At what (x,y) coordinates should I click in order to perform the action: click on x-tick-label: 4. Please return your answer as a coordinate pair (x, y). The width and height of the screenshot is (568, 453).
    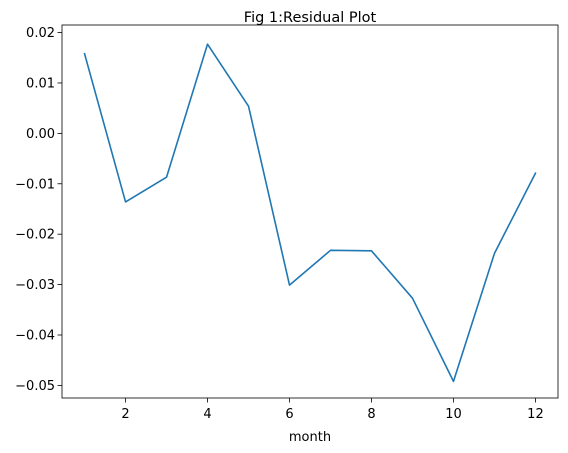
    Looking at the image, I should click on (207, 414).